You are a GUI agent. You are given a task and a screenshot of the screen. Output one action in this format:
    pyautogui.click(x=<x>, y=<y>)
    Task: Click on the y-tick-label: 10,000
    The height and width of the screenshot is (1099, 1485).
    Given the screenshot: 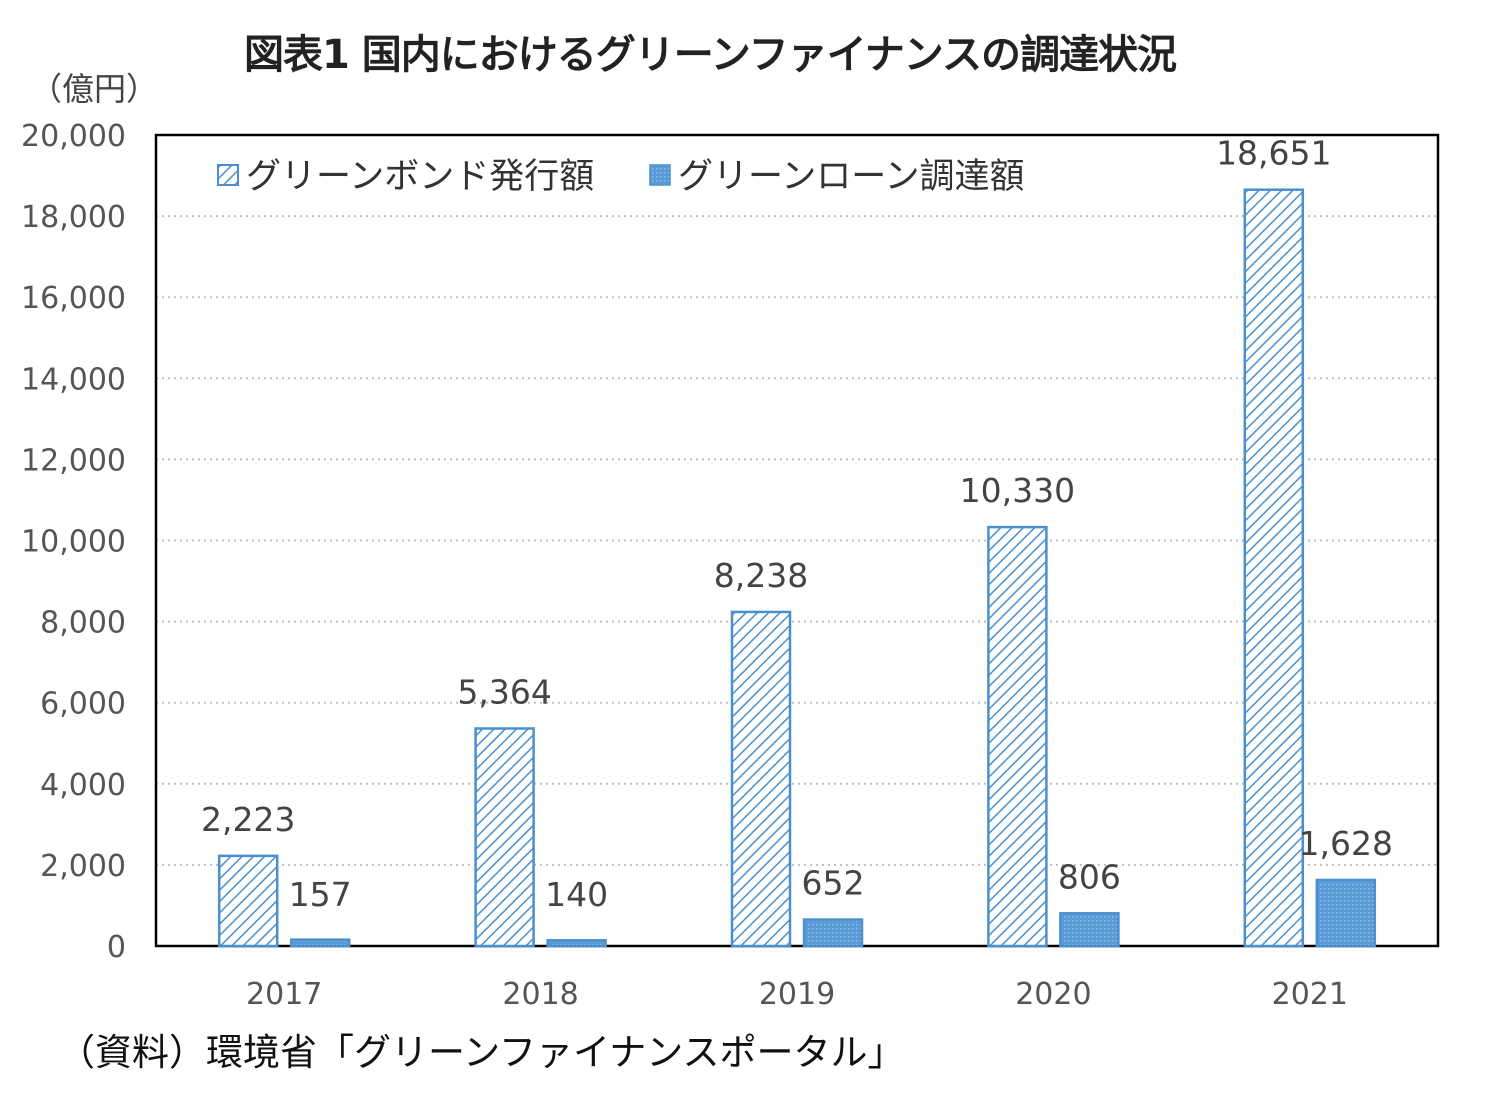 What is the action you would take?
    pyautogui.click(x=73, y=542)
    